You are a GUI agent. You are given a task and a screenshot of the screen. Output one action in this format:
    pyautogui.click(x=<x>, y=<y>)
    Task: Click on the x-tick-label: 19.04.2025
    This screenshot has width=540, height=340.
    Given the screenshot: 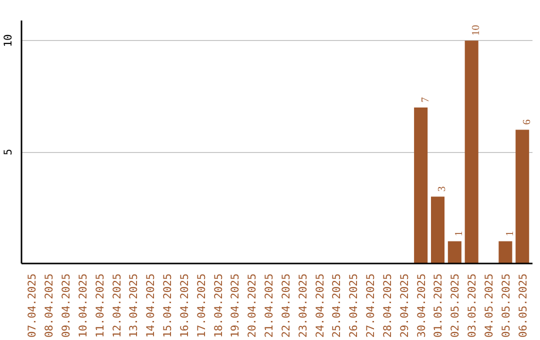 What is the action you would take?
    pyautogui.click(x=235, y=306)
    